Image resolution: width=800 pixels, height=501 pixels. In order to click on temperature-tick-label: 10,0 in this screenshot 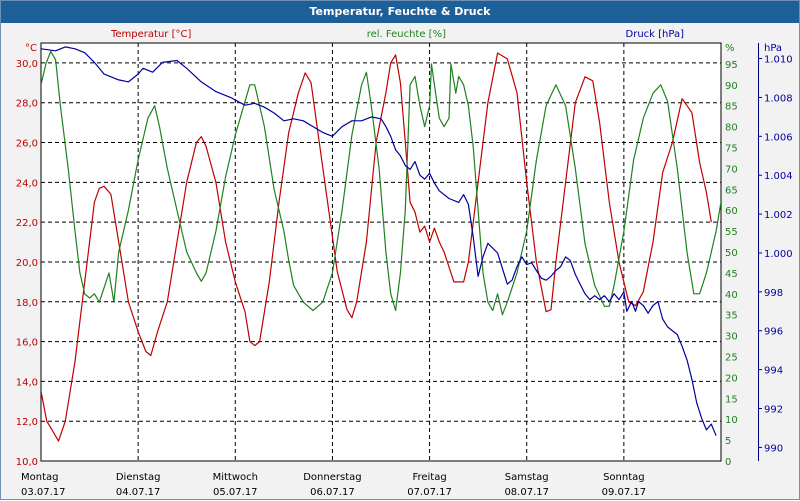, I will do `click(27, 462)`.